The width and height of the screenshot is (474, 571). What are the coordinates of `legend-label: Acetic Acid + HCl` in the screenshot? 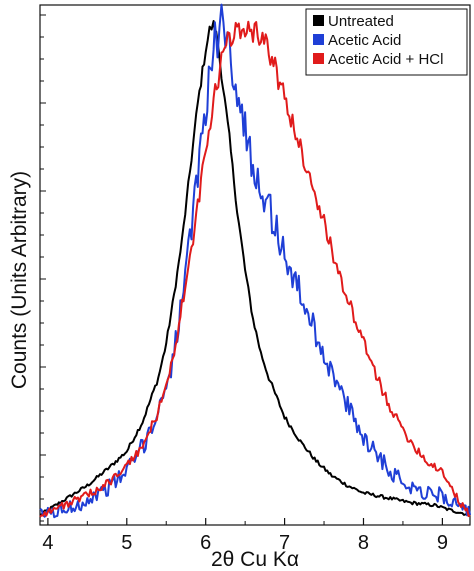 It's located at (385, 59).